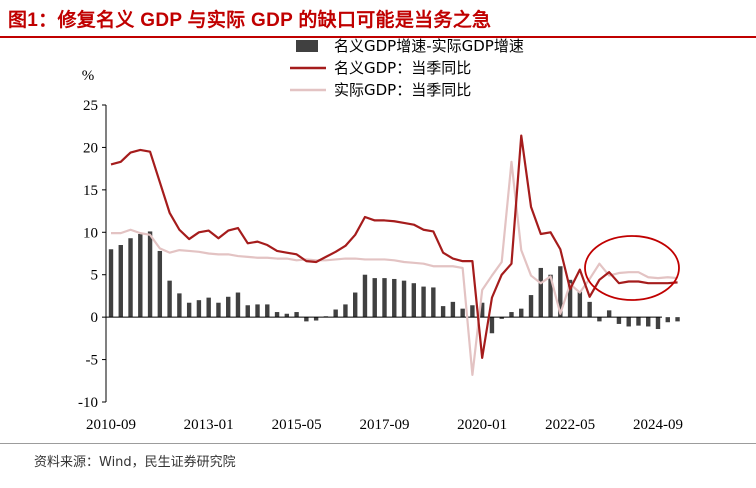 The width and height of the screenshot is (756, 488). I want to click on x-tick-label: 2015-05, so click(297, 425).